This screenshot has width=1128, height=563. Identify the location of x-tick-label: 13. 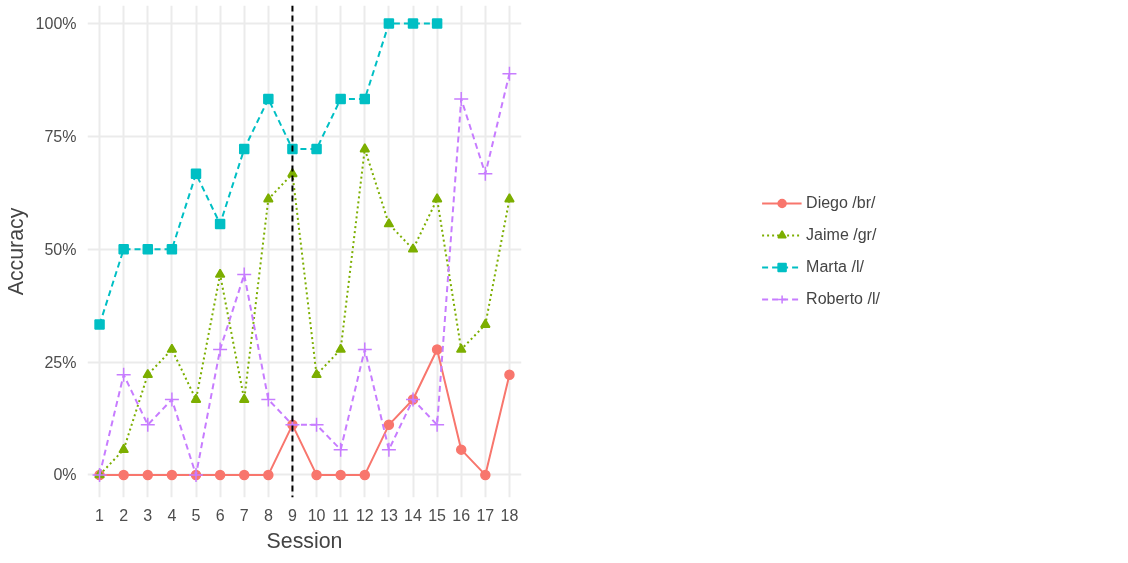
(388, 515).